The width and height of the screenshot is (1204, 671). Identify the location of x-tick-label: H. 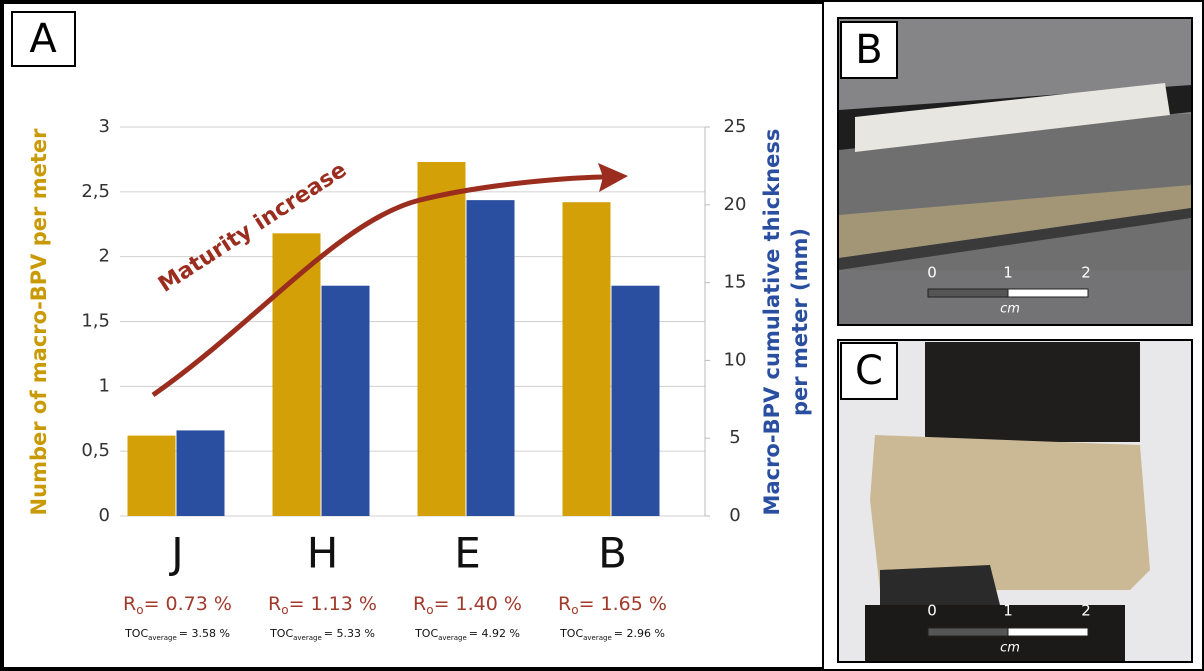
(323, 553).